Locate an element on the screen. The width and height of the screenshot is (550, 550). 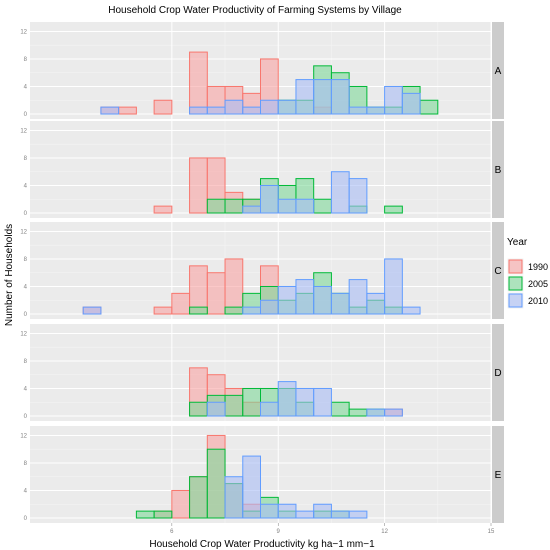
legend-entry-label: 2010 is located at coordinates (538, 301).